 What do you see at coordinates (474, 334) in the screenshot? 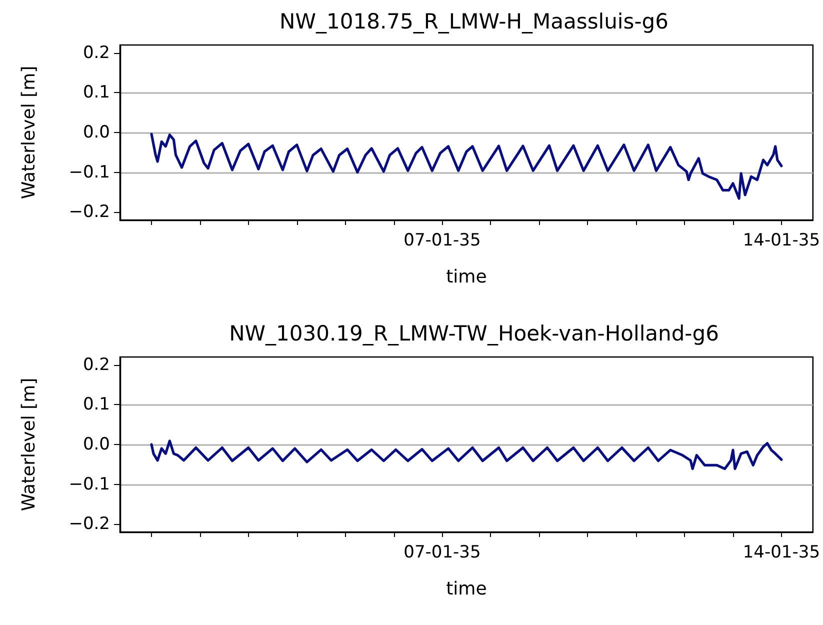
I see `chart-title: NW_1030.19_R_LMW-TW_Hoek-van-Holland-g6` at bounding box center [474, 334].